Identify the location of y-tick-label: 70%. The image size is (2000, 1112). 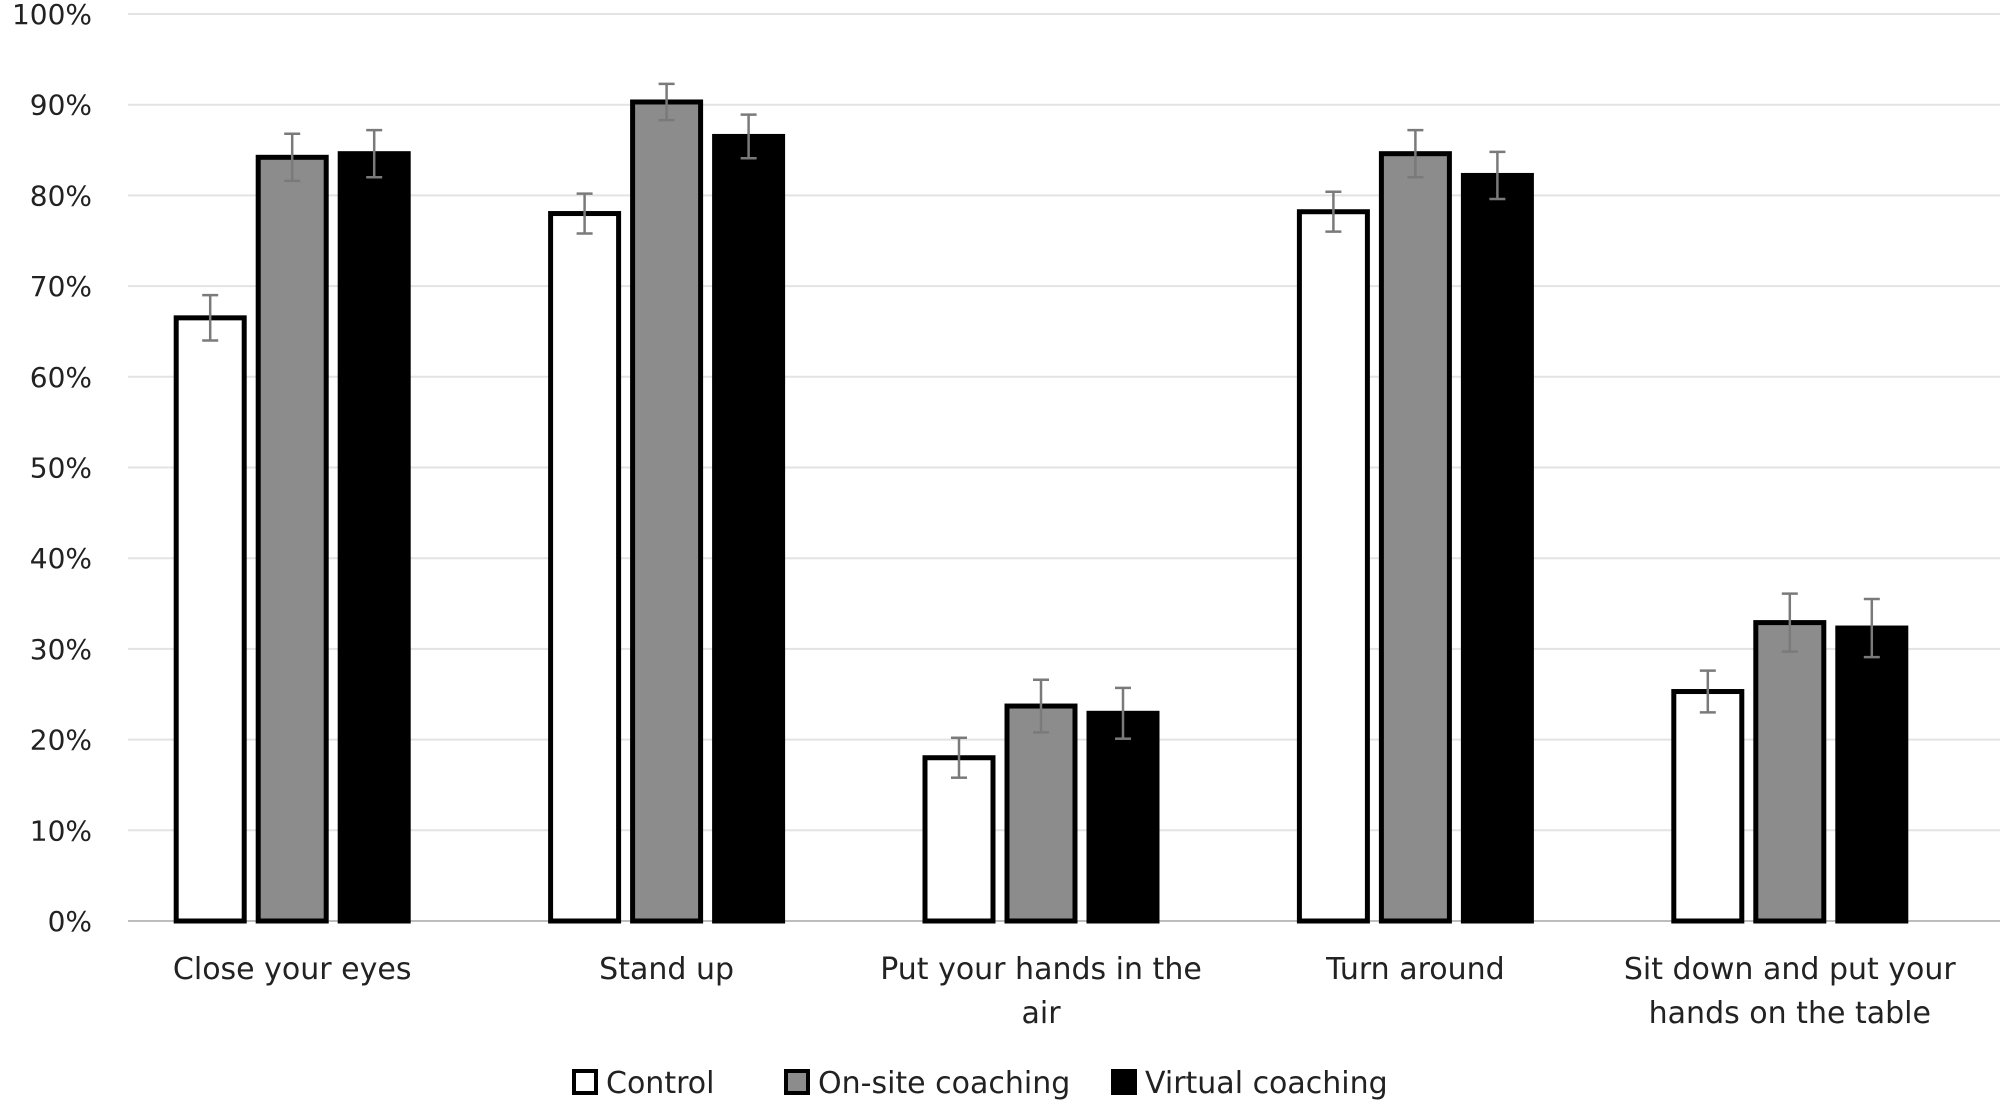
(61, 286).